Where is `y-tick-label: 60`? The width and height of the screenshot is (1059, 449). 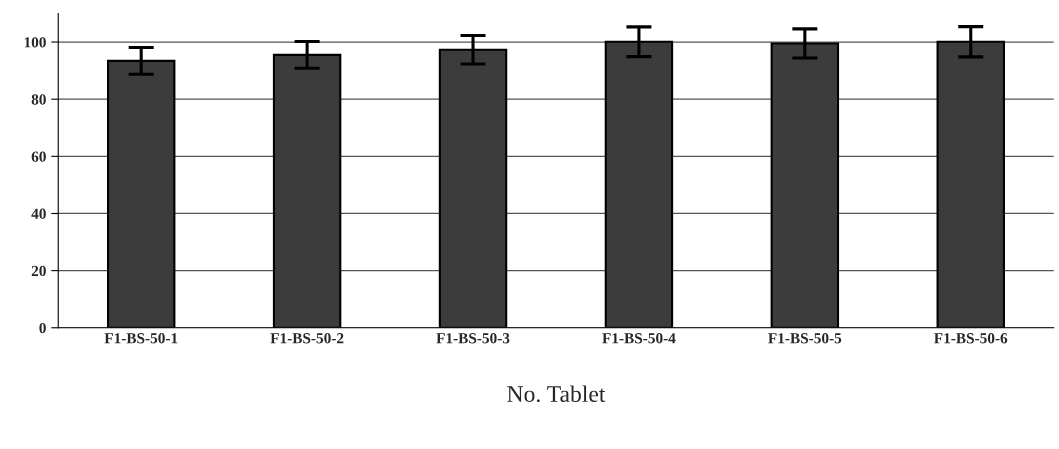 y-tick-label: 60 is located at coordinates (38, 156).